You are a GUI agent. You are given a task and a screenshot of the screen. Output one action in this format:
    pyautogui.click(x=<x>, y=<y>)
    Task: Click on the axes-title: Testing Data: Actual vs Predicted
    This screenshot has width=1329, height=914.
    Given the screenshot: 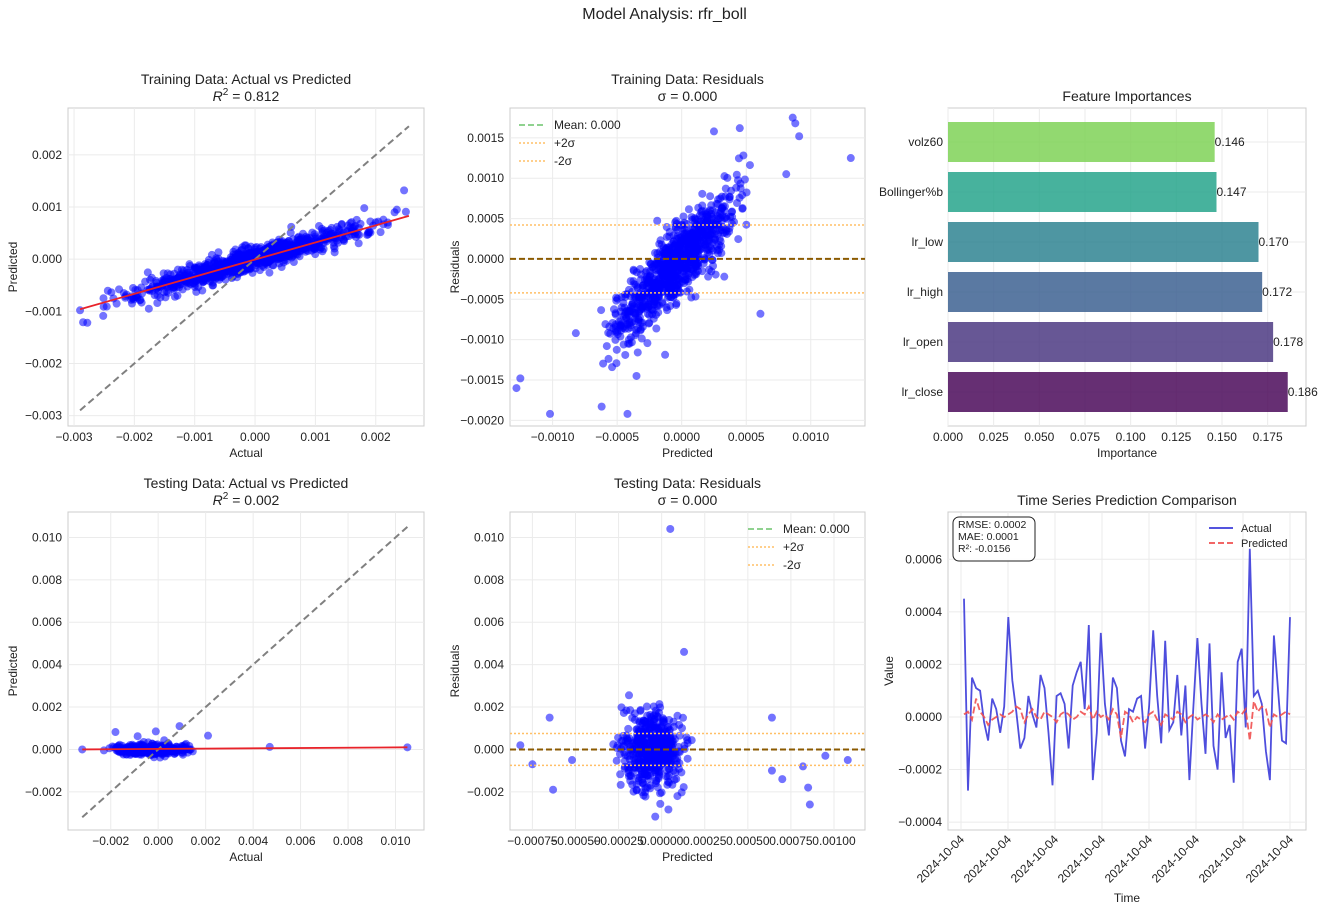 What is the action you would take?
    pyautogui.click(x=246, y=483)
    